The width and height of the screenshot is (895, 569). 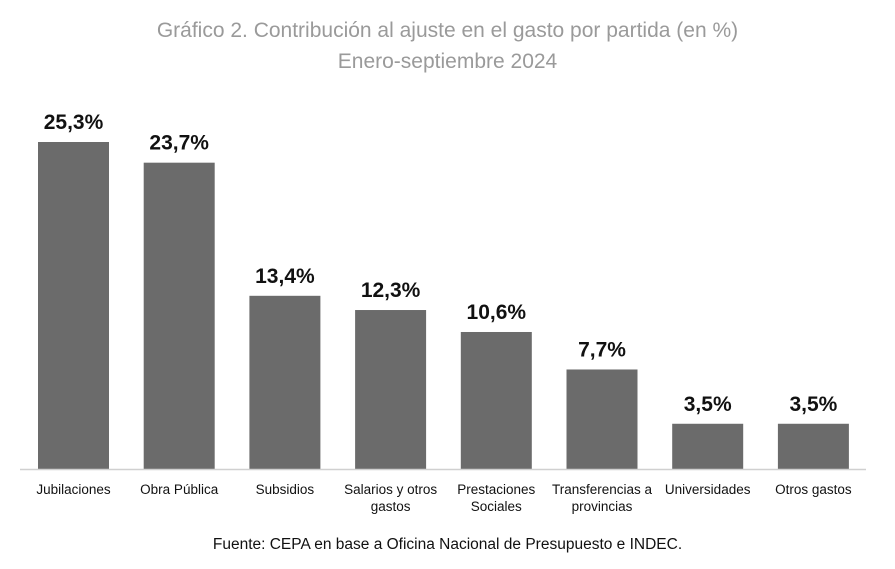 What do you see at coordinates (390, 489) in the screenshot?
I see `category-label: Salarios y otros` at bounding box center [390, 489].